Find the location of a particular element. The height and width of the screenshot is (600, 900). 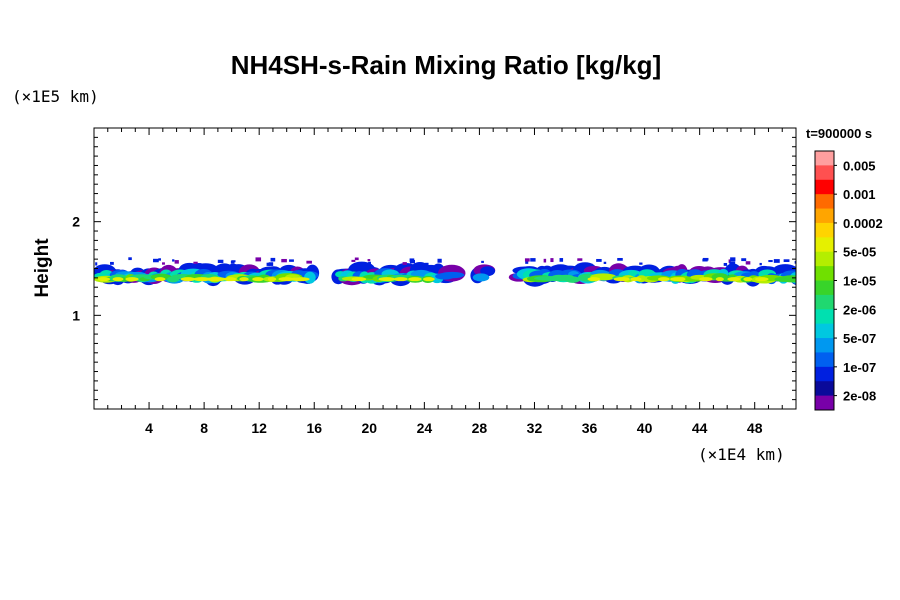

x-tick-label: 28 is located at coordinates (480, 428).